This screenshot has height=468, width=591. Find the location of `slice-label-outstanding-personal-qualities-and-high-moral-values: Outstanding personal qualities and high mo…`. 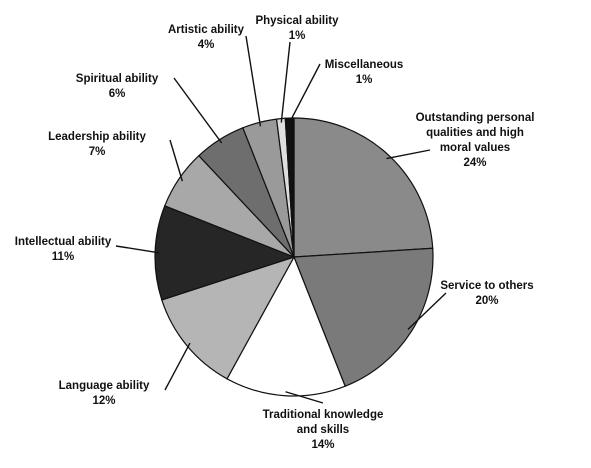

slice-label-outstanding-personal-qualities-and-high-moral-values: Outstanding personal qualities and high mo… is located at coordinates (475, 140).